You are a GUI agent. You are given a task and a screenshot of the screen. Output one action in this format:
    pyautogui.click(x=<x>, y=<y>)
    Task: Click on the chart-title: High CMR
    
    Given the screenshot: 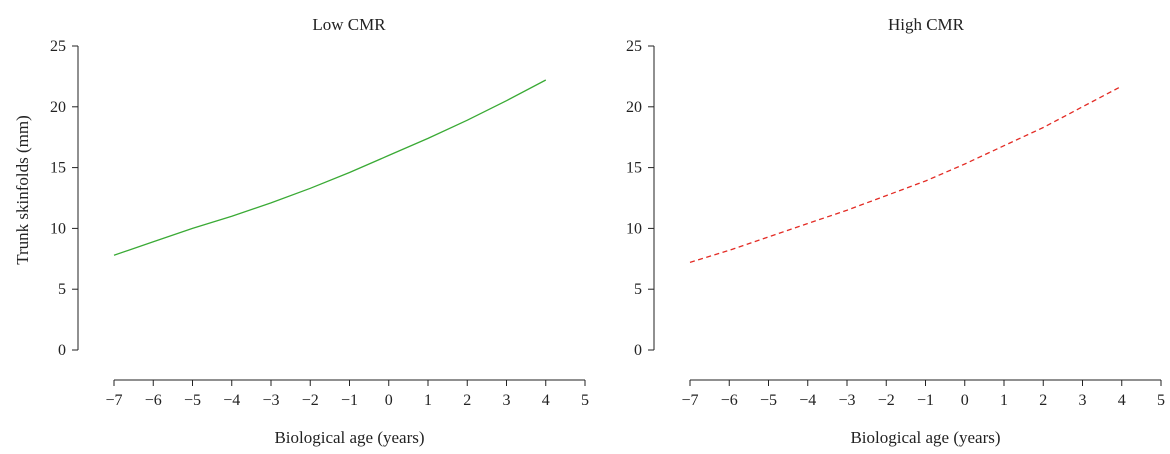 What is the action you would take?
    pyautogui.click(x=926, y=24)
    